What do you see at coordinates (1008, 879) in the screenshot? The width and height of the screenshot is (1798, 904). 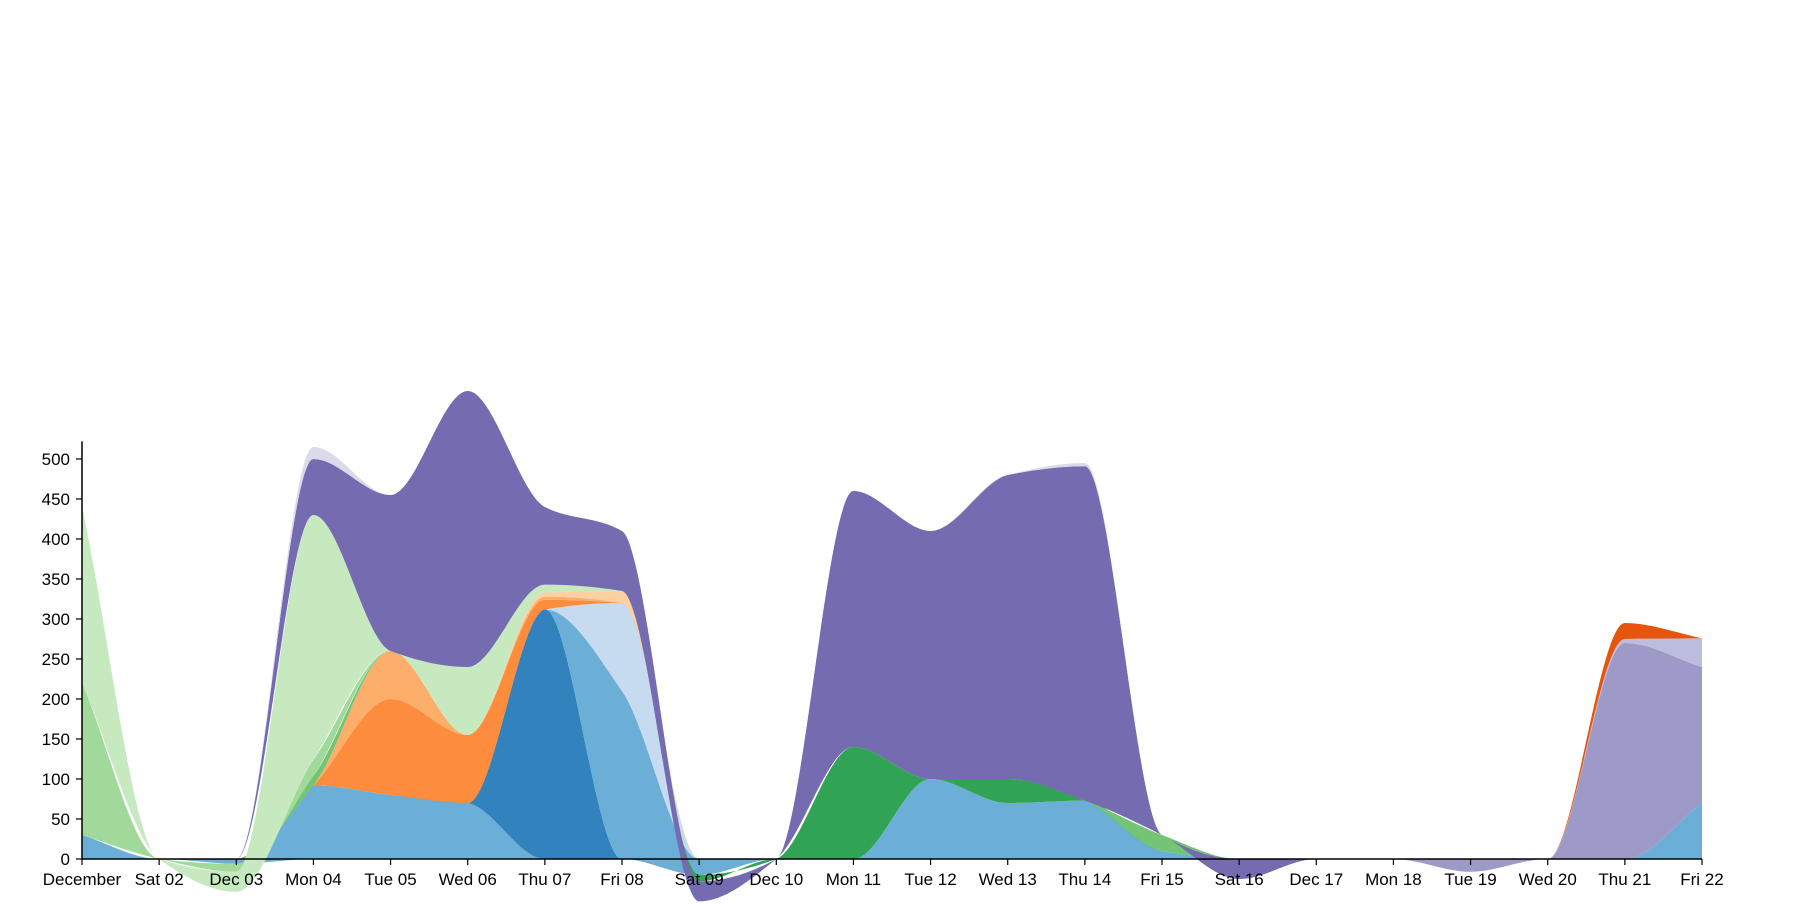 I see `x-tick-label: Wed 13` at bounding box center [1008, 879].